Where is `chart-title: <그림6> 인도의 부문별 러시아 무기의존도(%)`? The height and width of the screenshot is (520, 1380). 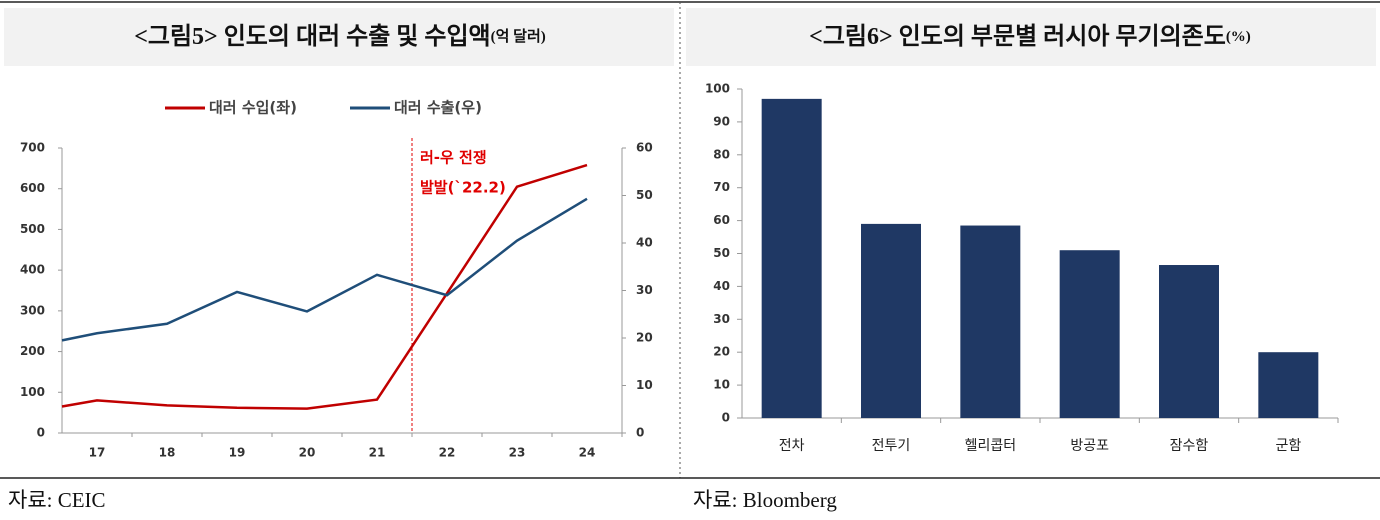
chart-title: <그림6> 인도의 부문별 러시아 무기의존도(%) is located at coordinates (1030, 36).